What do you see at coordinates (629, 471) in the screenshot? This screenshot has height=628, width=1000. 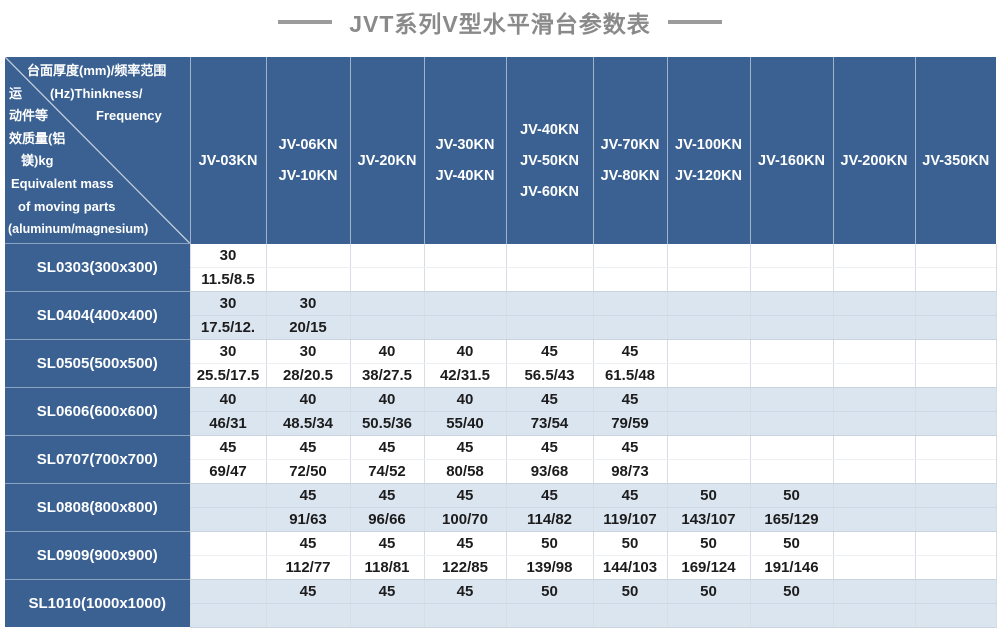 I see `mass-cell: 98/73` at bounding box center [629, 471].